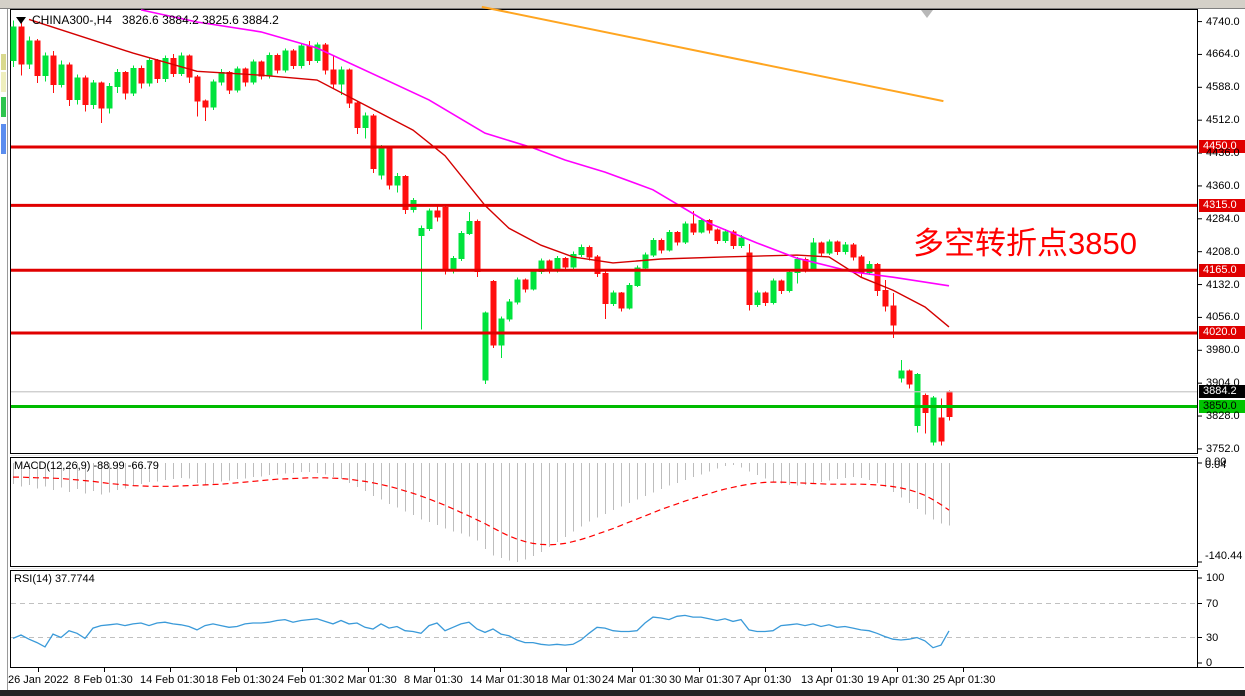 Image resolution: width=1245 pixels, height=696 pixels. I want to click on rsi-panel, so click(604, 619).